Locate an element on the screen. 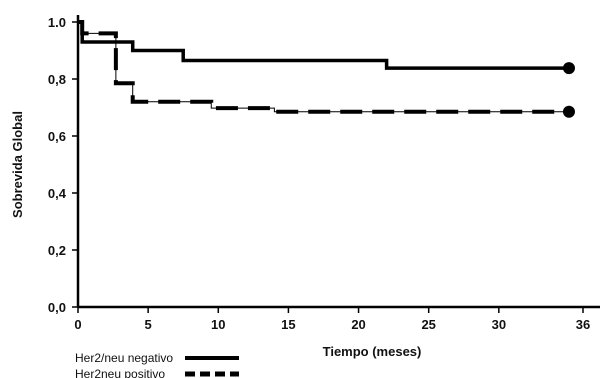  x-tick-label: 10 is located at coordinates (218, 324).